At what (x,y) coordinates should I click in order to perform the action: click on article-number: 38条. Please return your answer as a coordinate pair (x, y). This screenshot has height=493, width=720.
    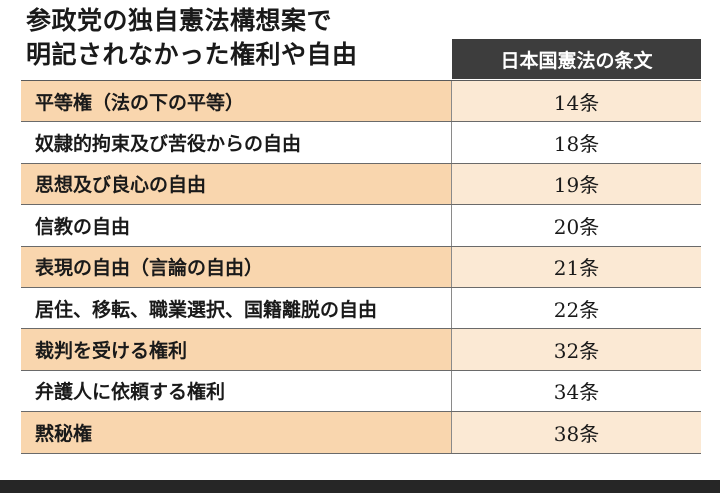
    Looking at the image, I should click on (576, 432).